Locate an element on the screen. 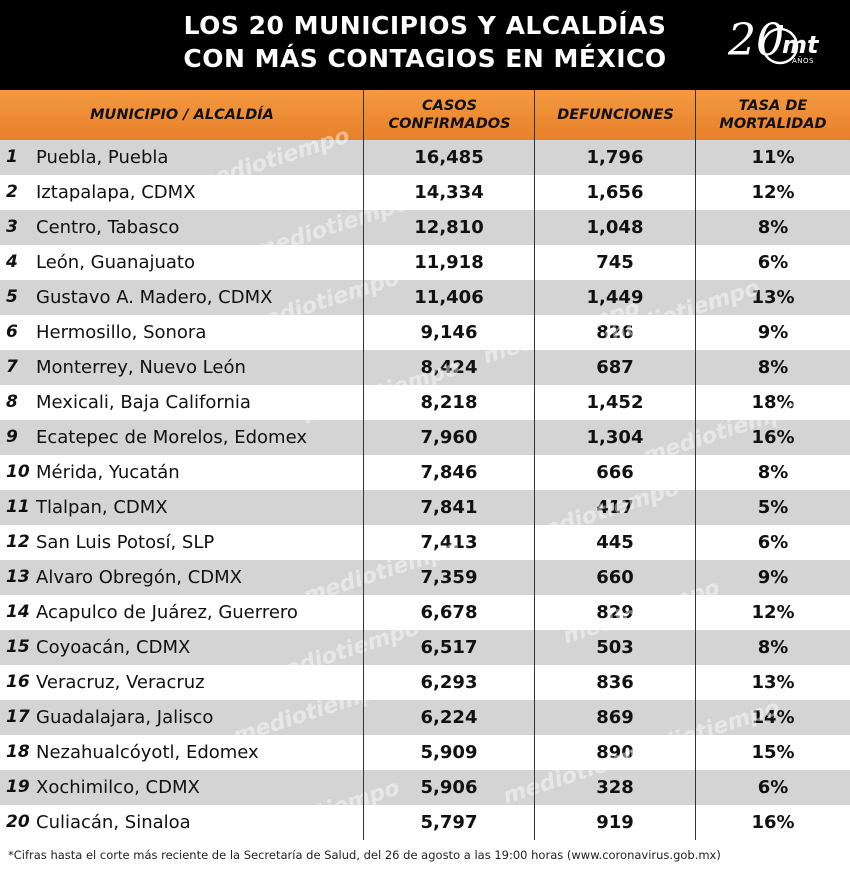 The height and width of the screenshot is (870, 850). table-row: 2 Iztapalapa, CDMX 14,334 1,656 12% is located at coordinates (425, 192).